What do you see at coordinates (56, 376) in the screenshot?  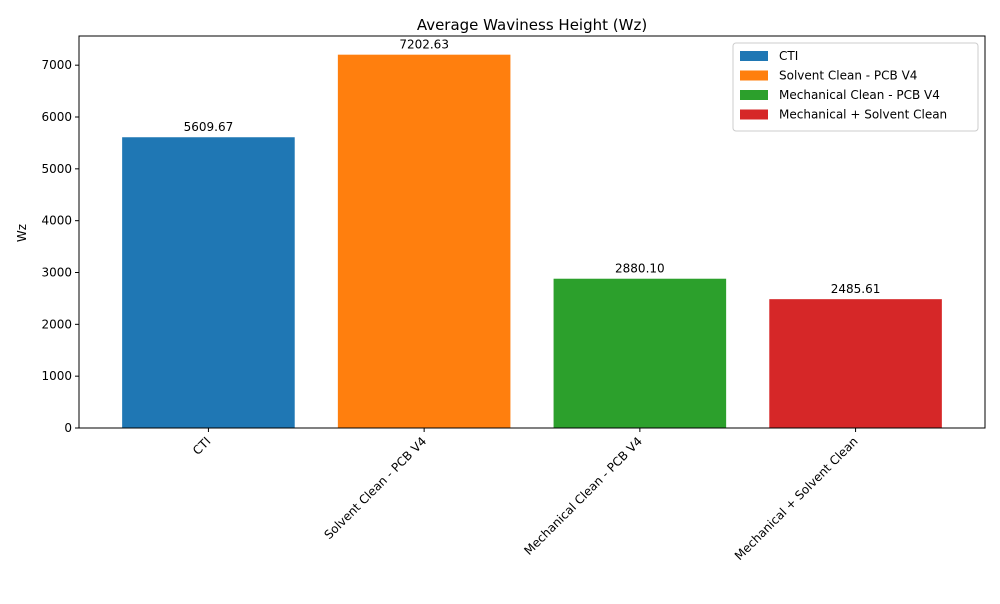 I see `y-tick-label: 1000` at bounding box center [56, 376].